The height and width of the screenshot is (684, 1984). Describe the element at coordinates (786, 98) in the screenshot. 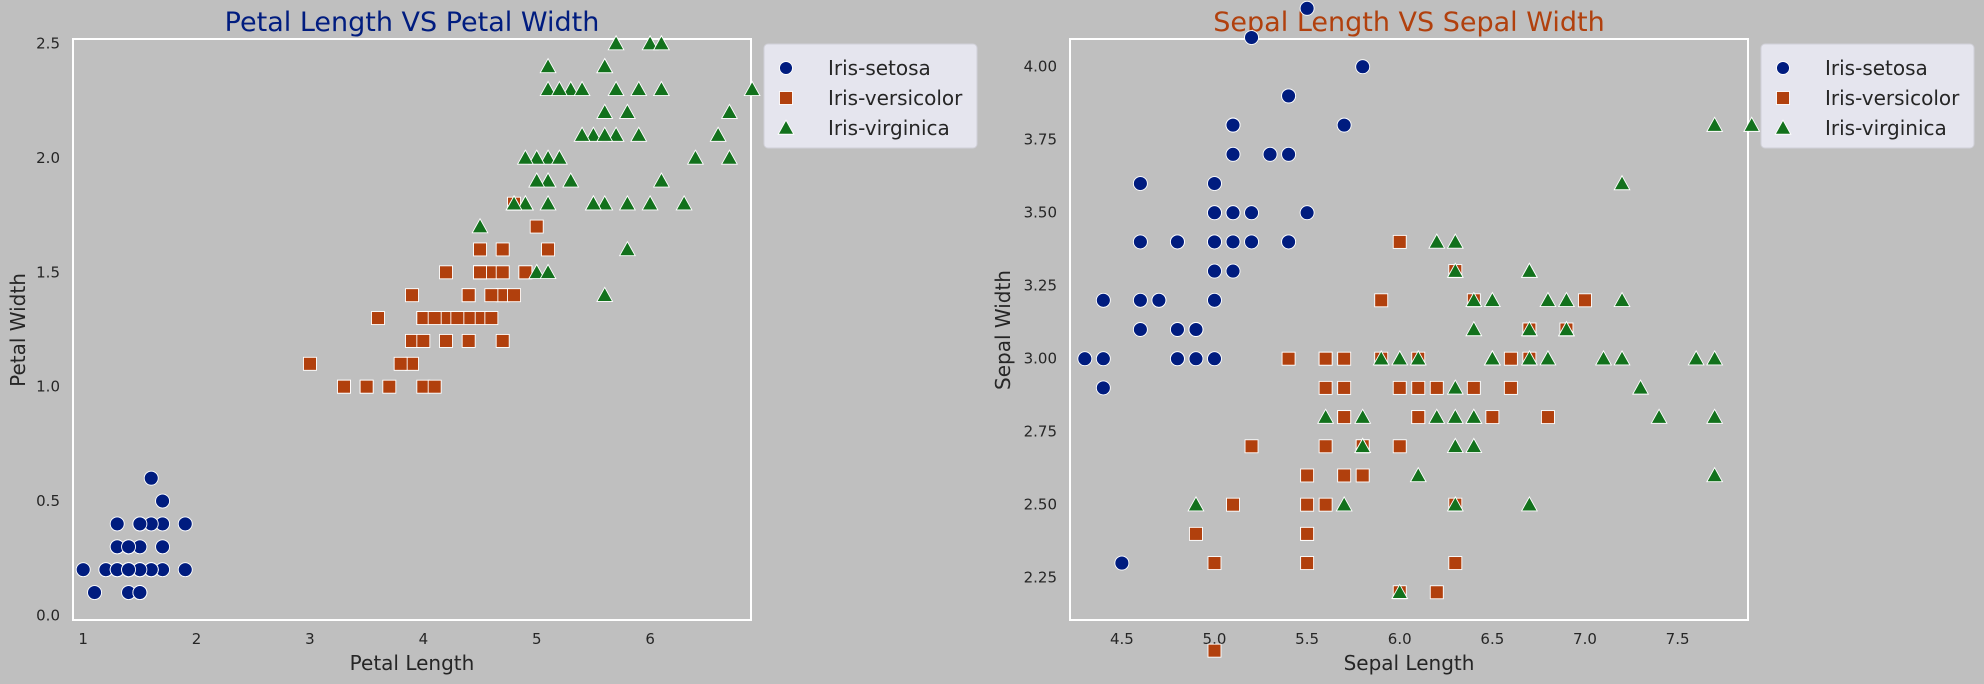

I see `square-marker-icon` at that location.